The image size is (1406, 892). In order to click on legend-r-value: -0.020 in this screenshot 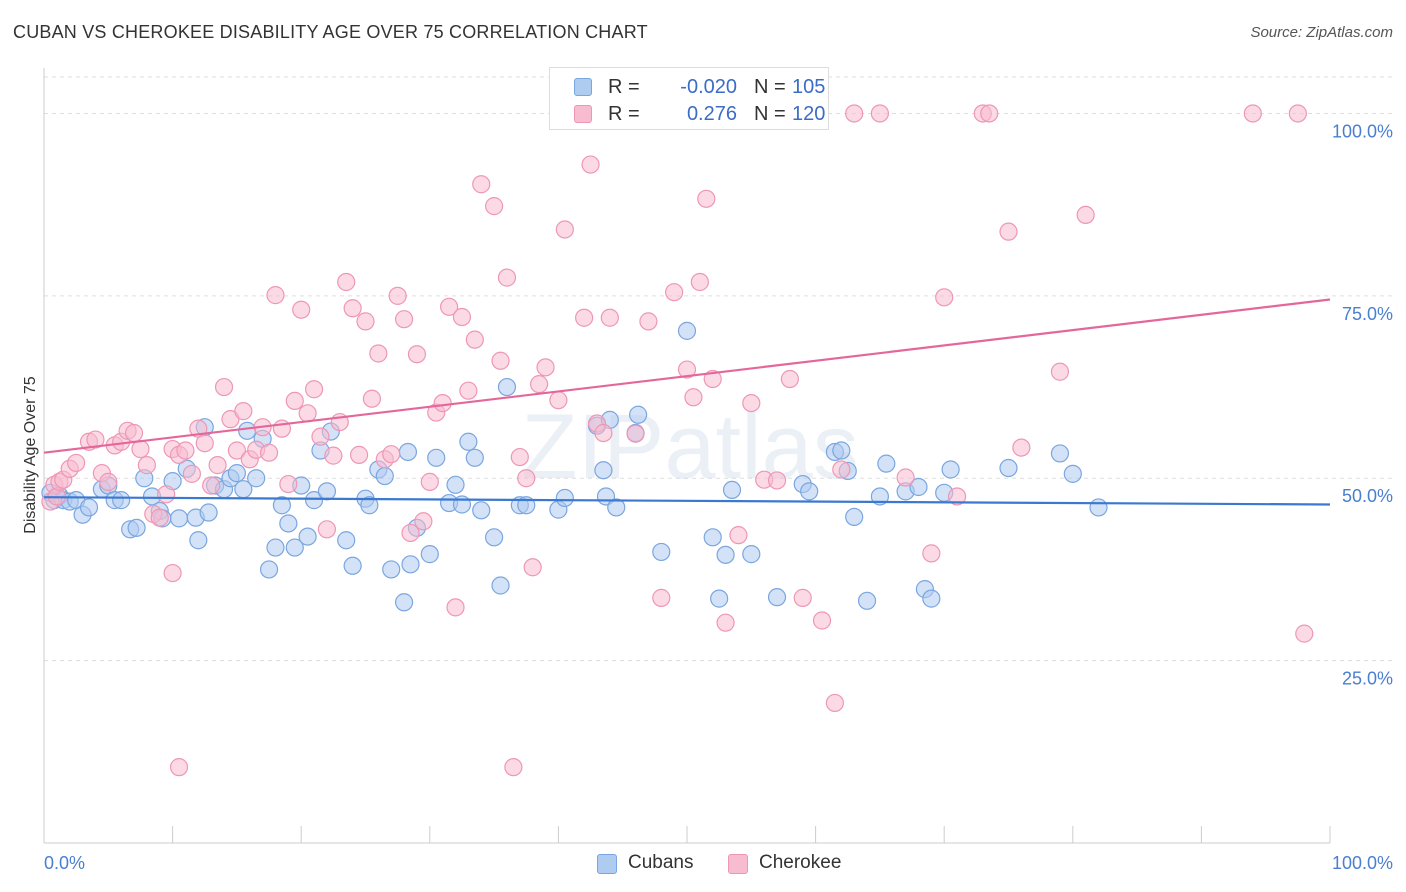, I will do `click(708, 87)`.